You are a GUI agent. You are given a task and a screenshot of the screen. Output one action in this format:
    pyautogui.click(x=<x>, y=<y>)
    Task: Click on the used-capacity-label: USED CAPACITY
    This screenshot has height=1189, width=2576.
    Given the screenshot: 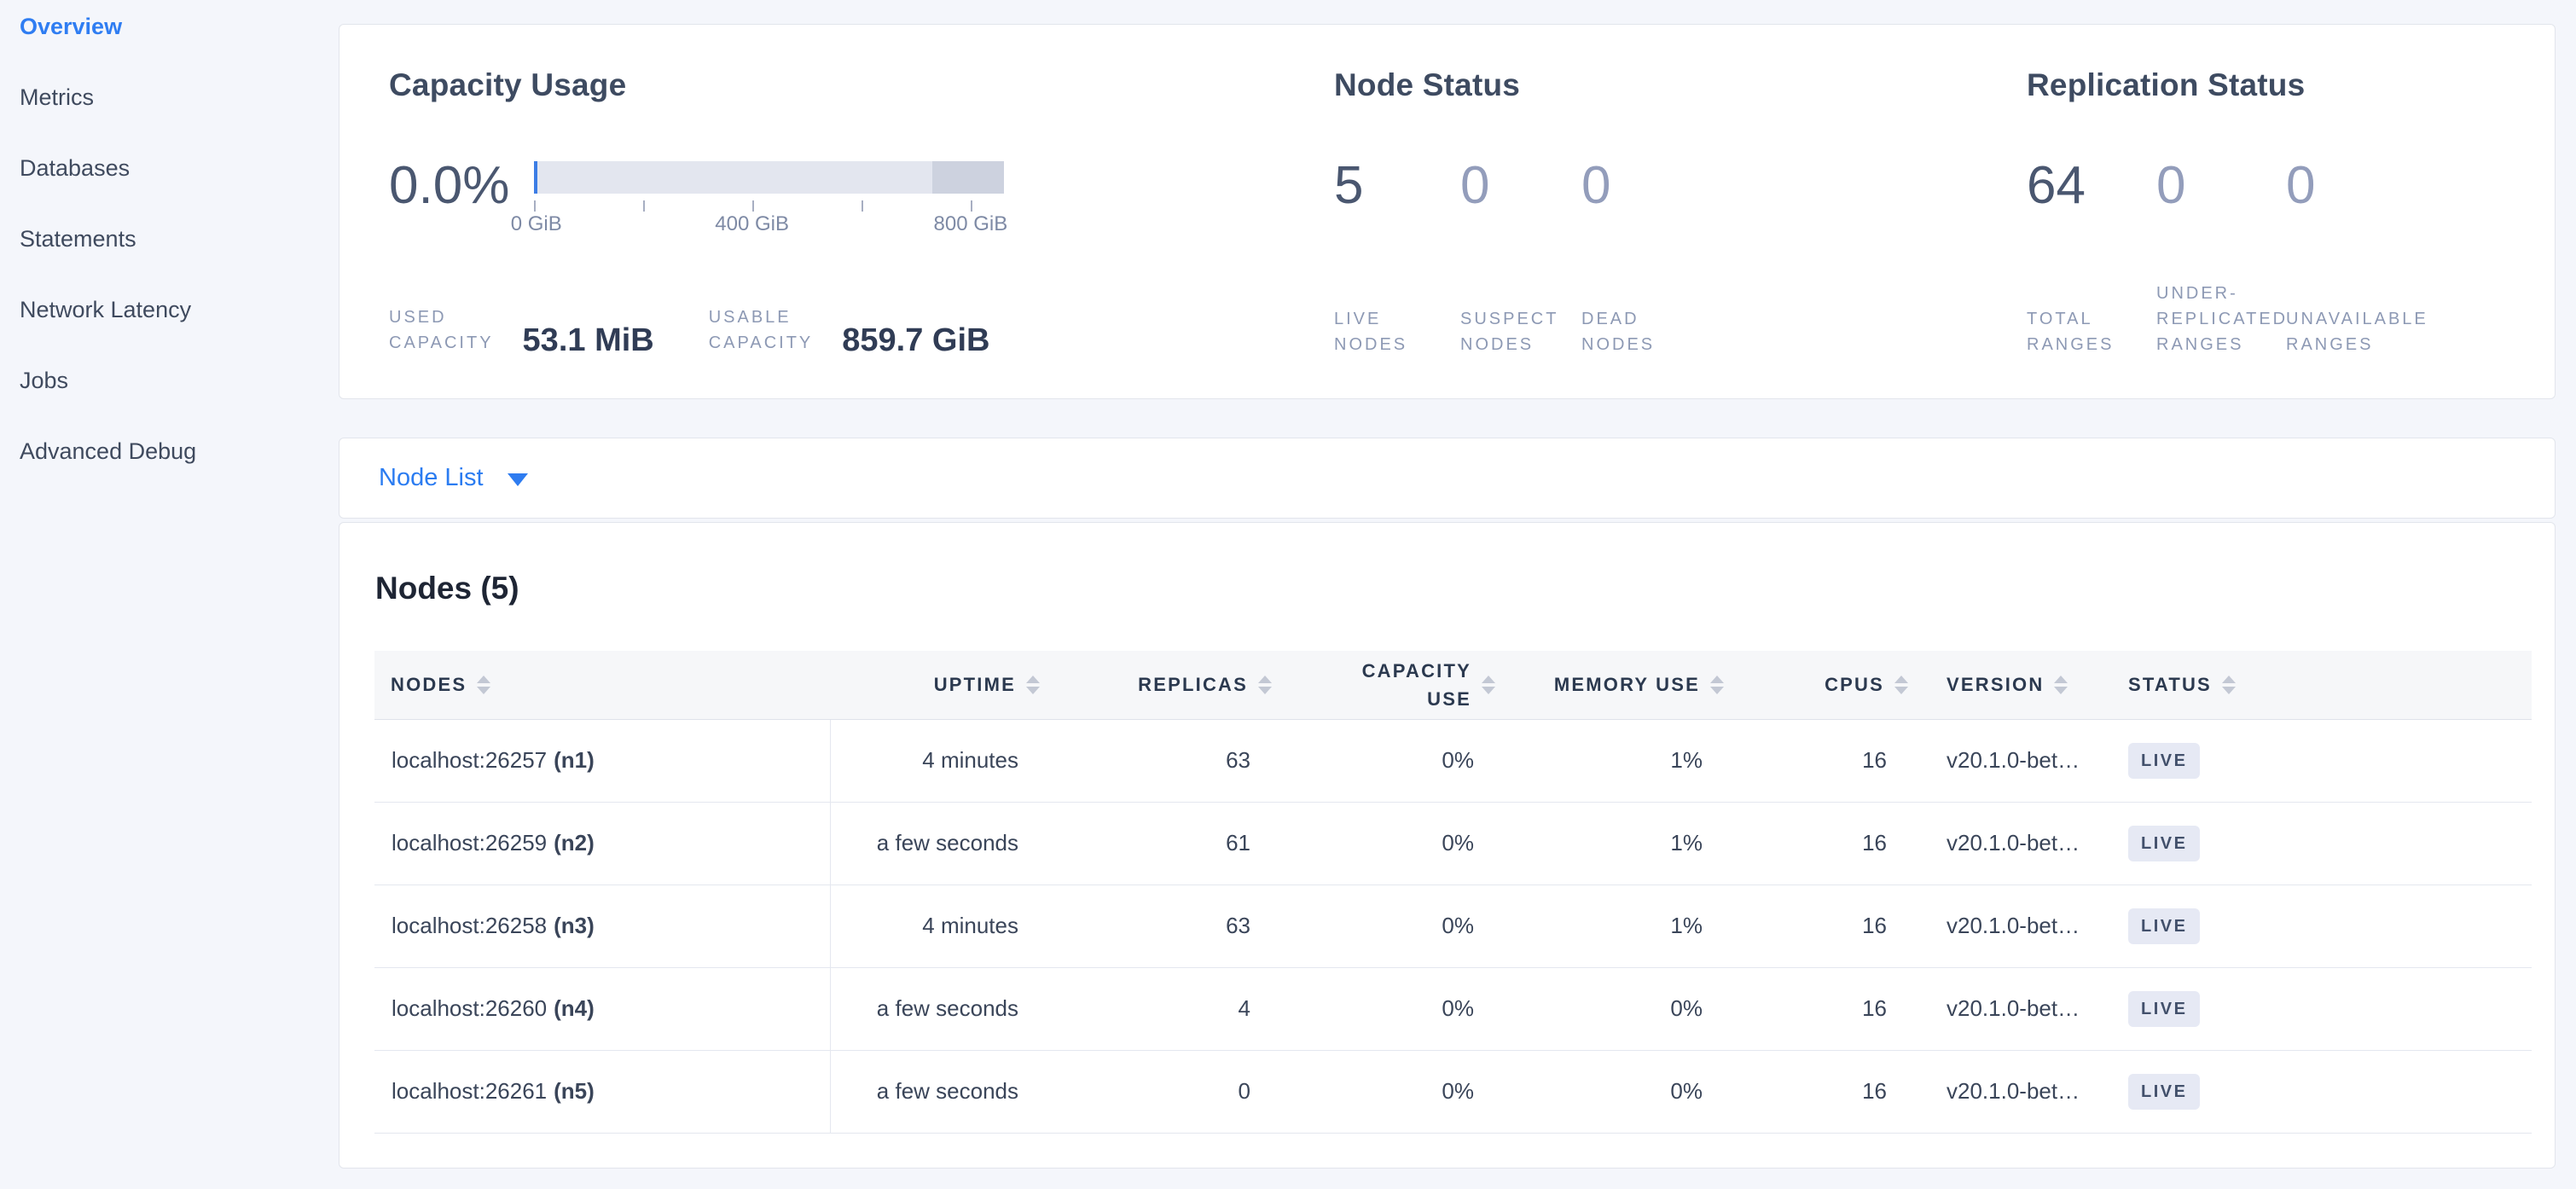 What is the action you would take?
    pyautogui.click(x=441, y=330)
    